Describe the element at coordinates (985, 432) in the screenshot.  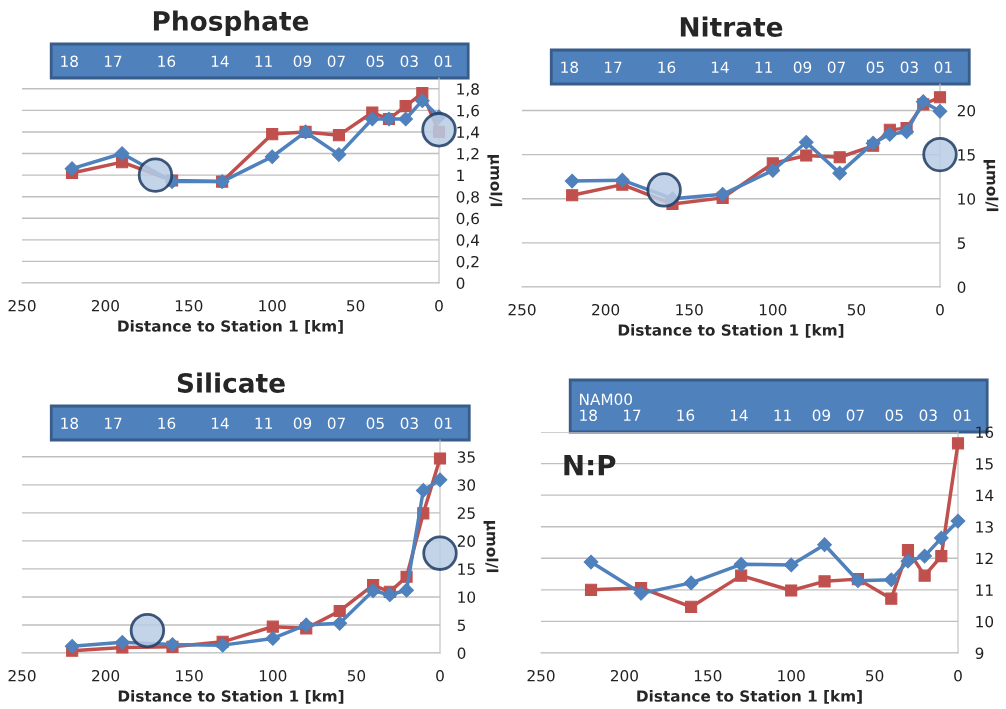
I see `y-tick-label: 16` at that location.